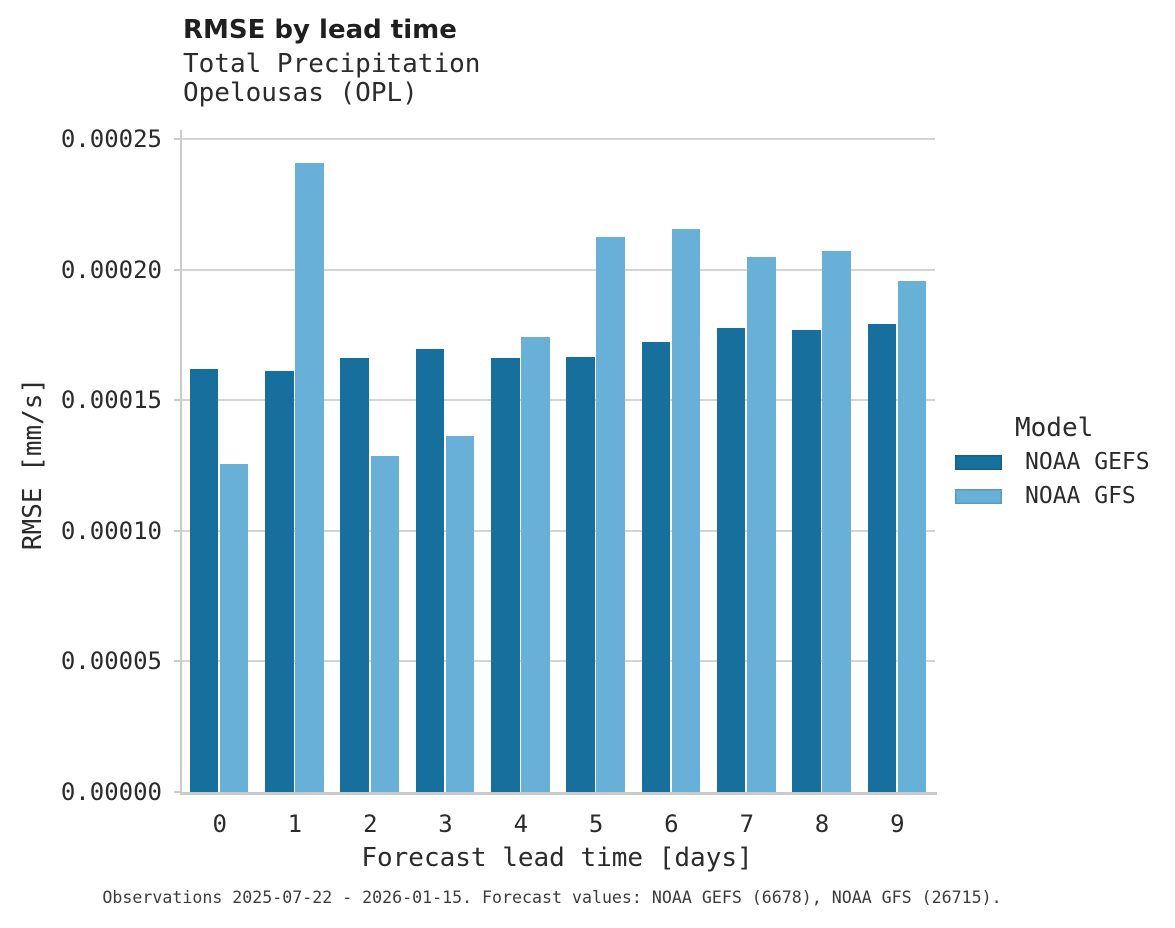 The height and width of the screenshot is (928, 1175). I want to click on x-tick-label-9: 9, so click(897, 824).